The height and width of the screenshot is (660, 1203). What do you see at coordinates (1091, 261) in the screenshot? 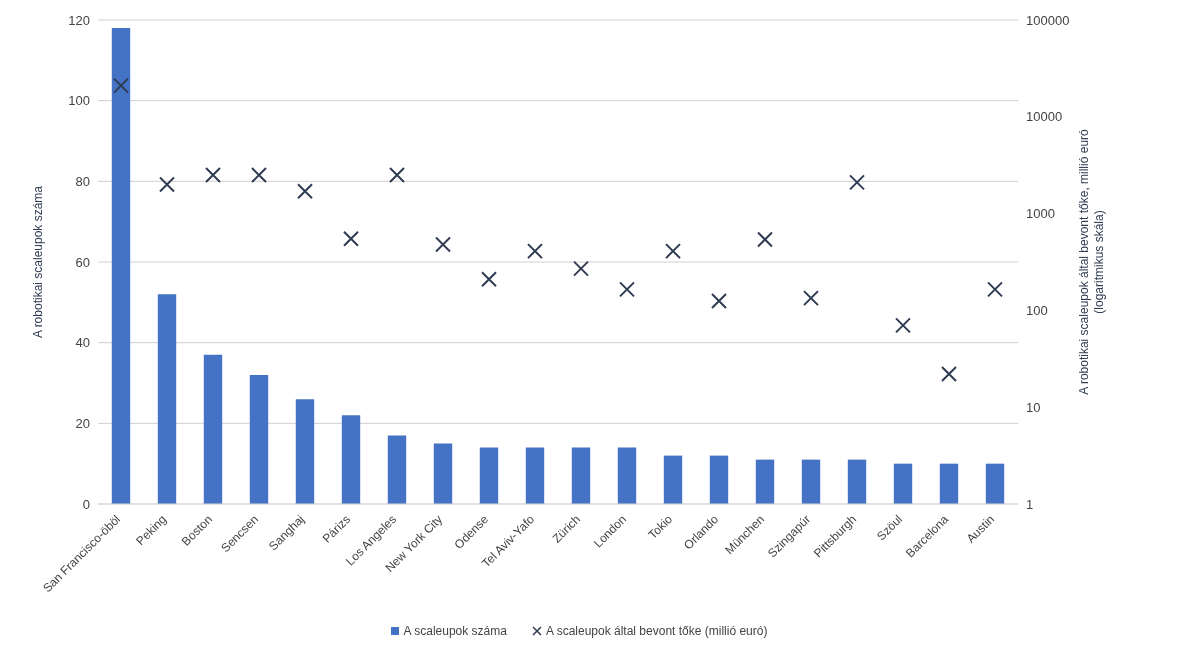
I see `y2-axis-title: A robotikai scaleupok által bevont tőke, millió euró (logaritmikus skála)` at bounding box center [1091, 261].